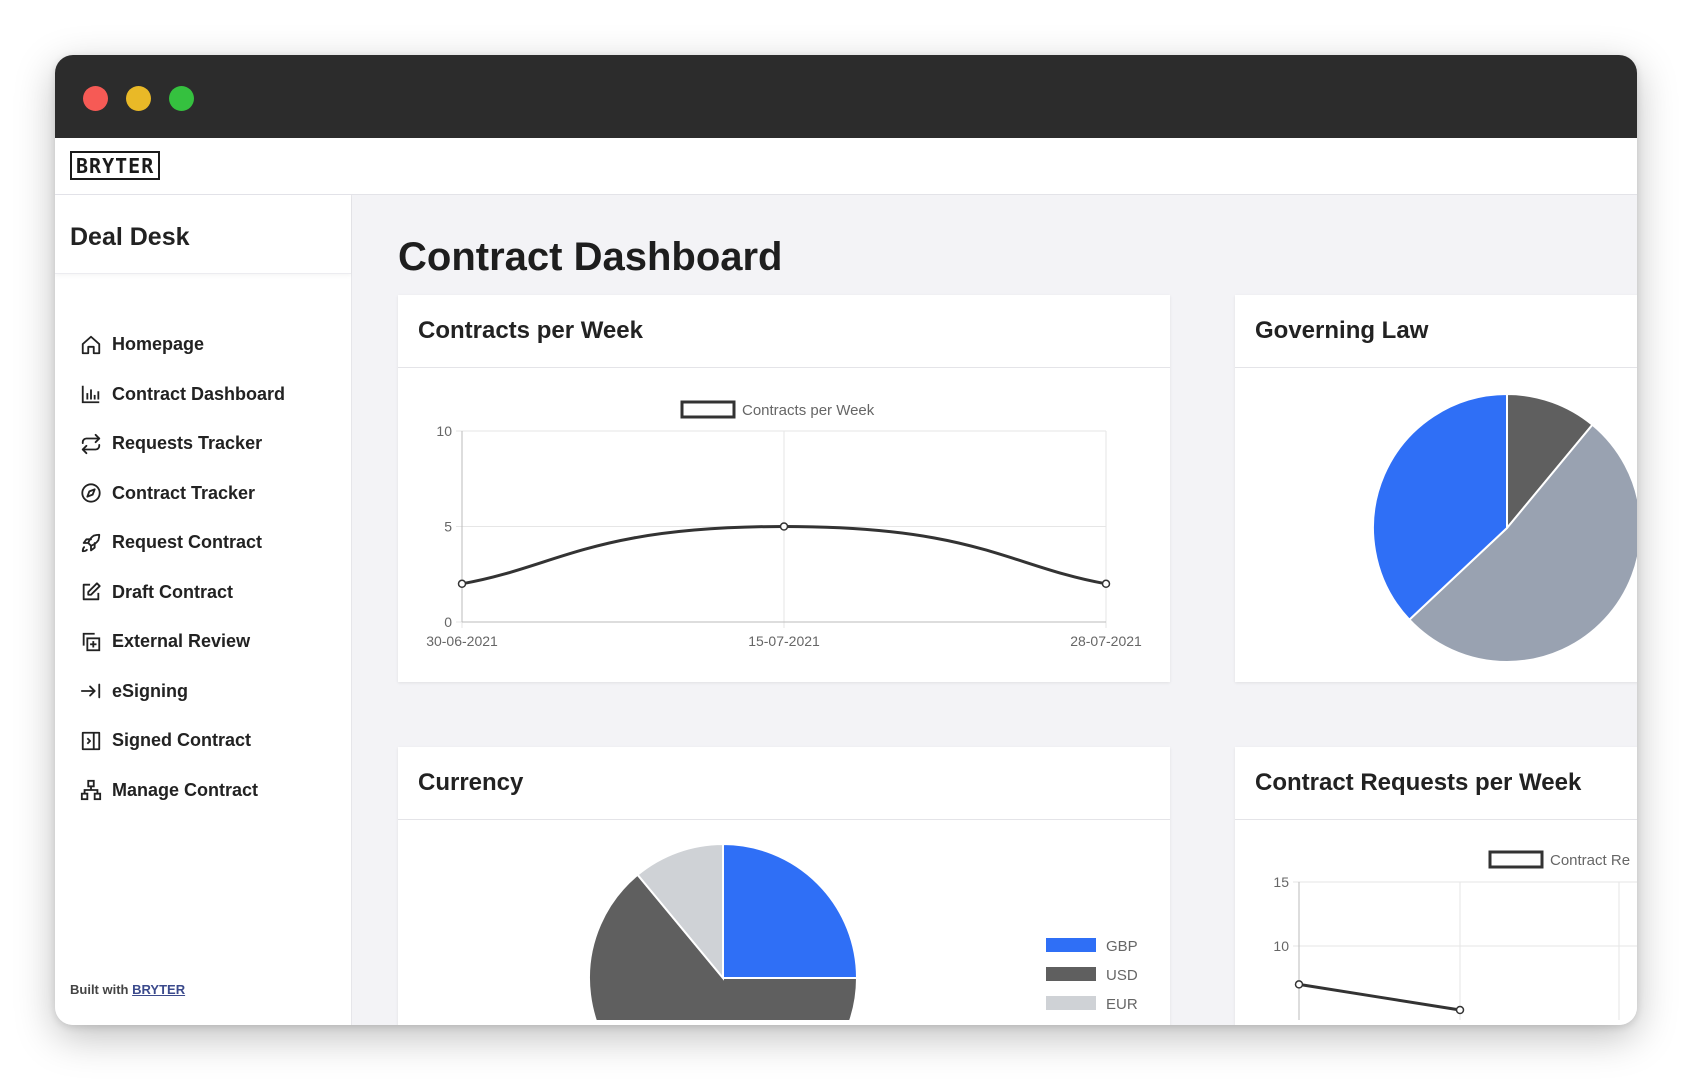 This screenshot has height=1080, width=1691. I want to click on sidebar-item-manage-contract: Manage Contract, so click(182, 791).